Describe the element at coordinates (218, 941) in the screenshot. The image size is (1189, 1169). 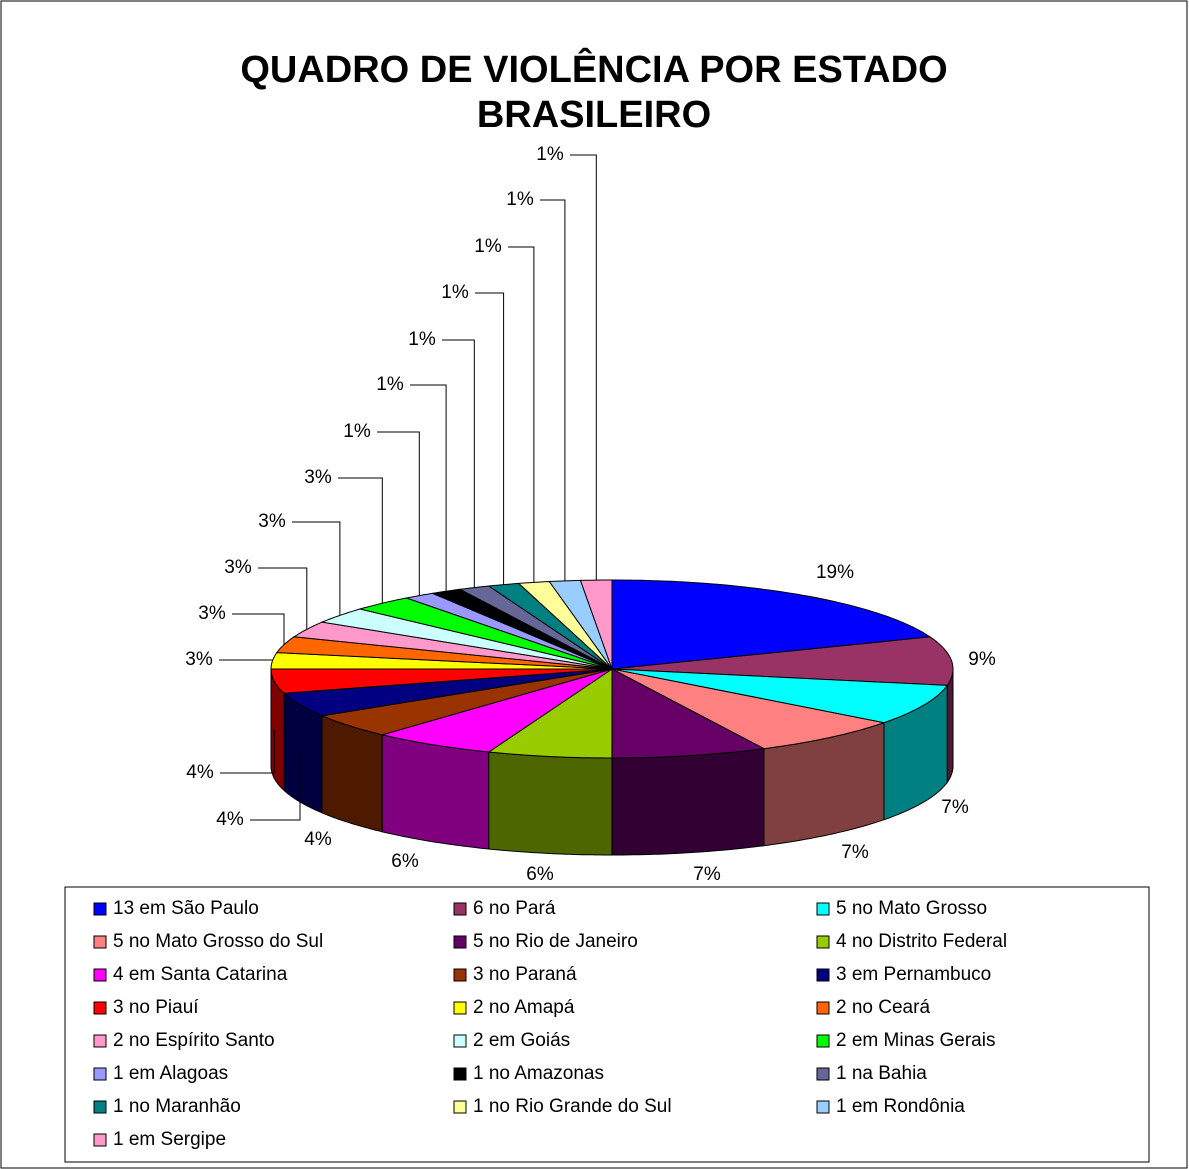
I see `legend-label: 5 no Mato Grosso do Sul` at that location.